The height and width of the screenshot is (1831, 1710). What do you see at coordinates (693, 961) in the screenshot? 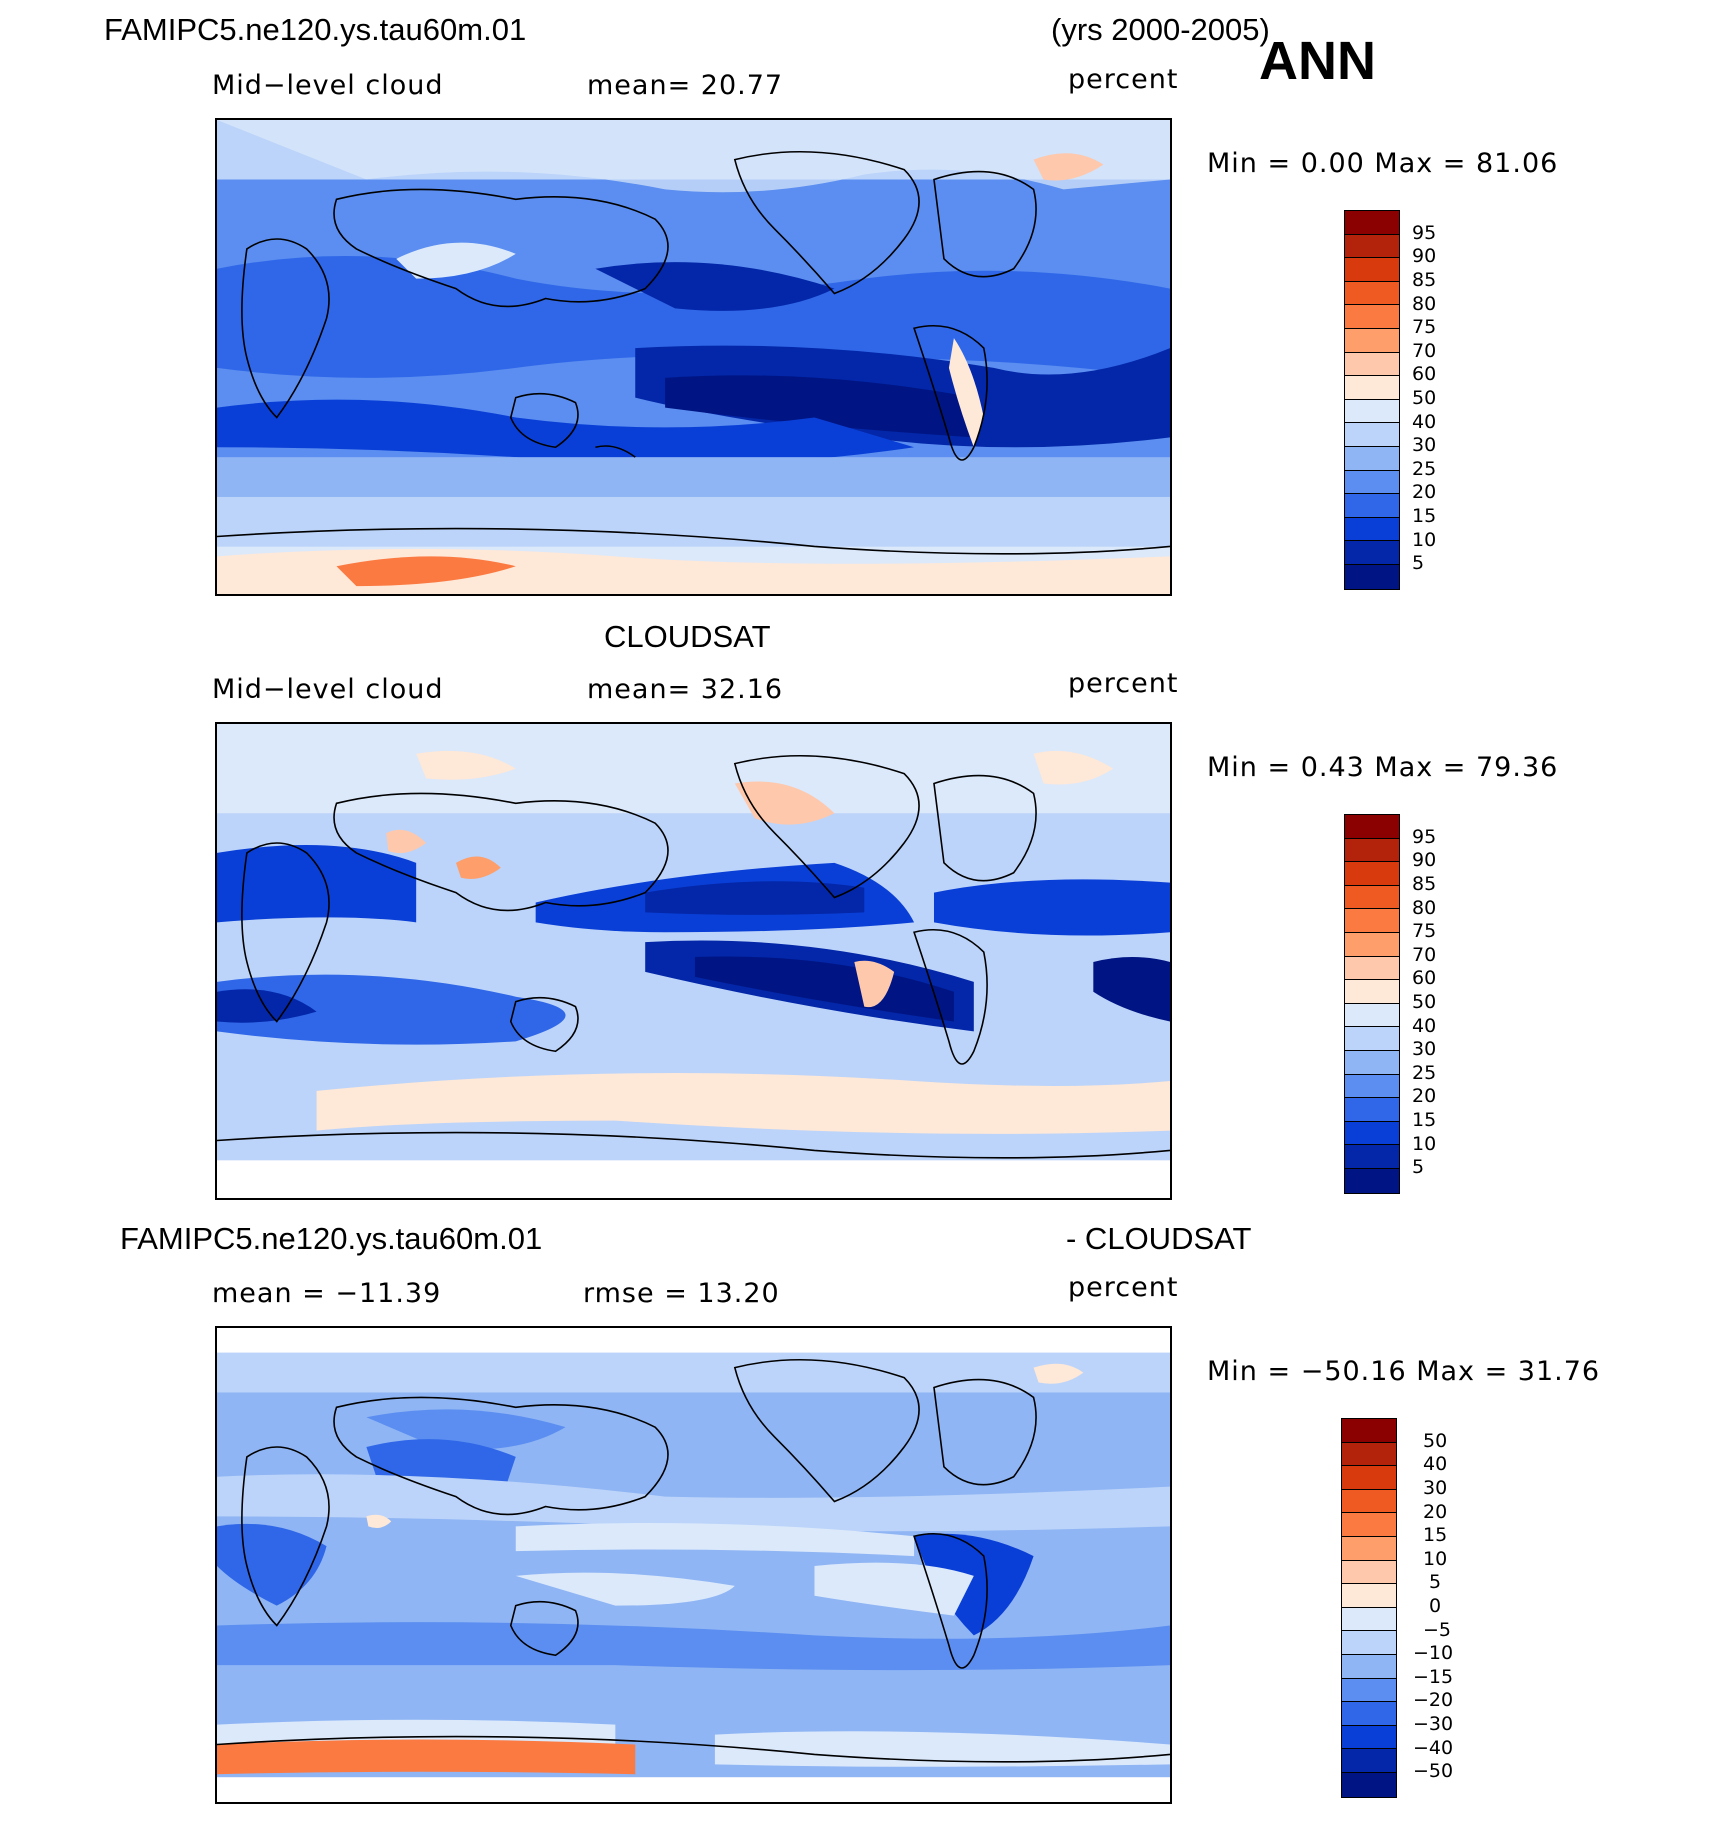
I see `panel2-map` at bounding box center [693, 961].